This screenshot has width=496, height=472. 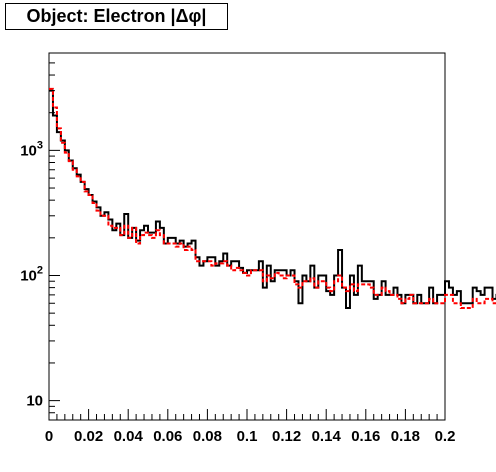 I want to click on chart-title: Object: Electron |Δφ|, so click(x=116, y=16).